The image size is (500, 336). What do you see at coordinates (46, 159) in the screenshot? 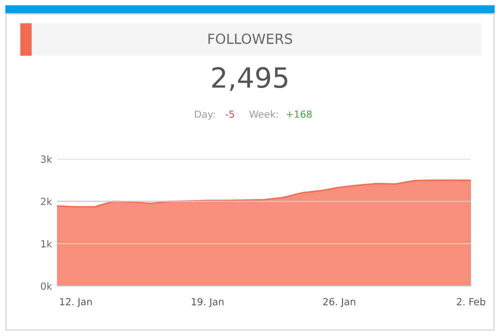
I see `y-tick-label: 3k` at bounding box center [46, 159].